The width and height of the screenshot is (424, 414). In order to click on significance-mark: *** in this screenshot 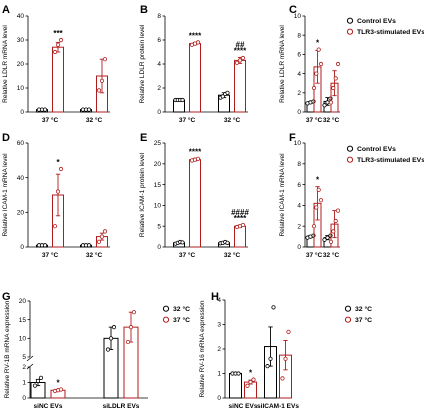, I will do `click(58, 33)`.